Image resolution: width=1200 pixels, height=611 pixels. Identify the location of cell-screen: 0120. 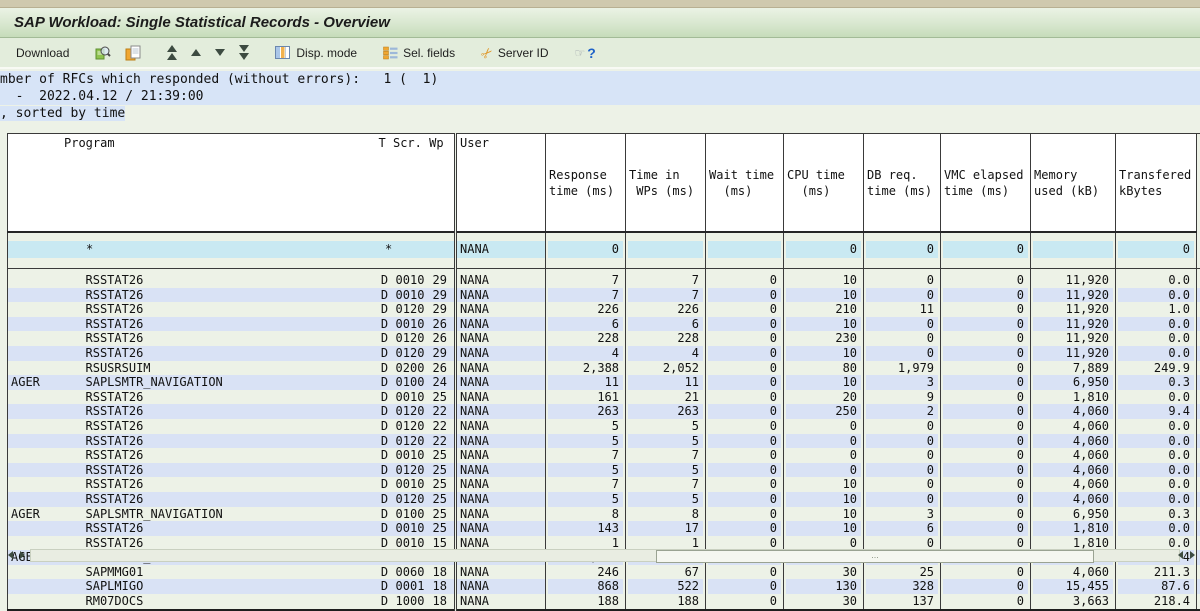
(412, 411).